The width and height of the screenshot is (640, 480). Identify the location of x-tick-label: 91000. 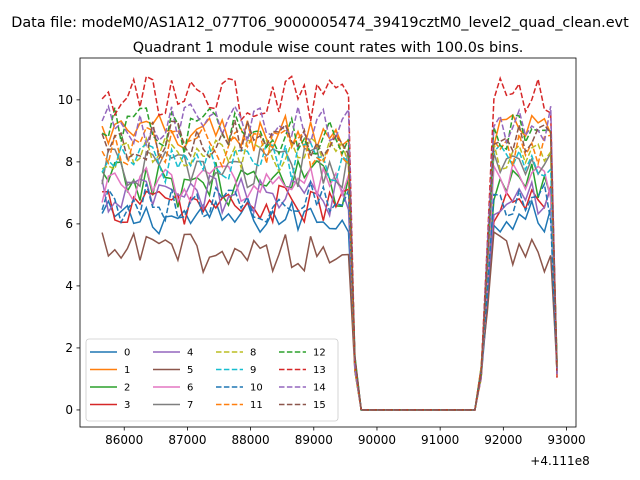
(440, 440).